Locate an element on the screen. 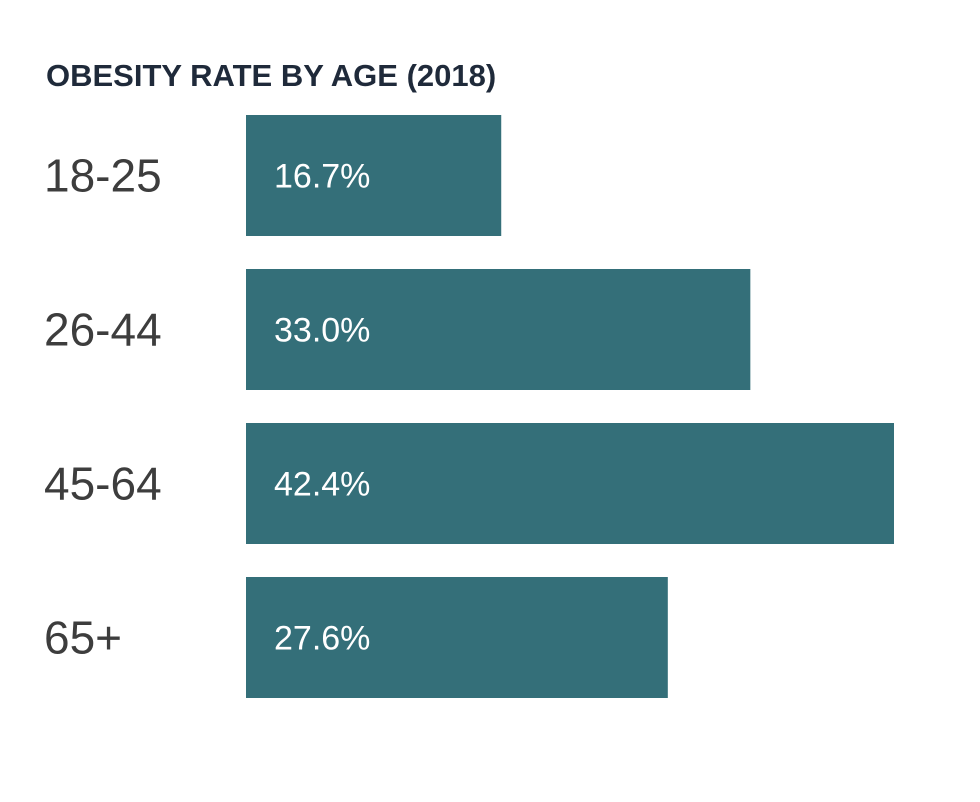 Image resolution: width=980 pixels, height=802 pixels. value-label: 33.0% is located at coordinates (322, 331).